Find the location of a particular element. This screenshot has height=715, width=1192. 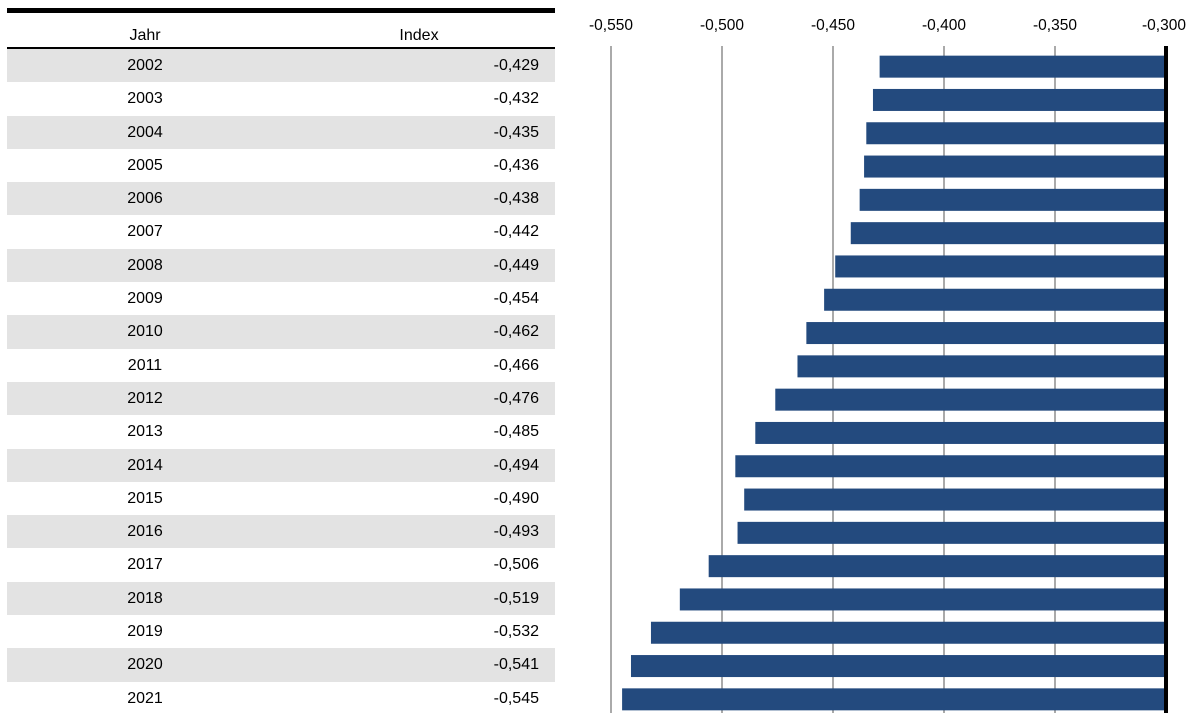

year-cell: 2016 is located at coordinates (145, 532).